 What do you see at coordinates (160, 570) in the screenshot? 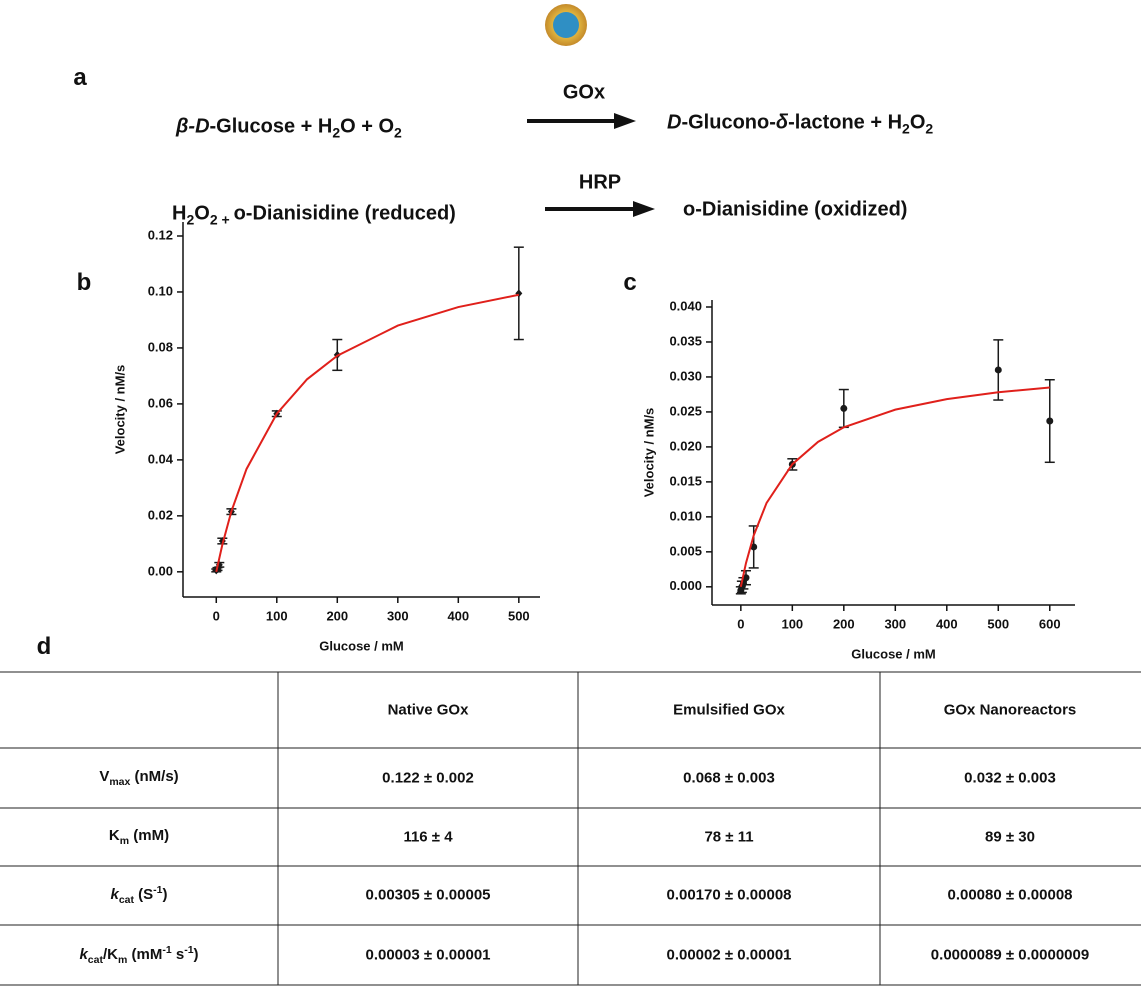
I see `y-tick-label: 0.00` at bounding box center [160, 570].